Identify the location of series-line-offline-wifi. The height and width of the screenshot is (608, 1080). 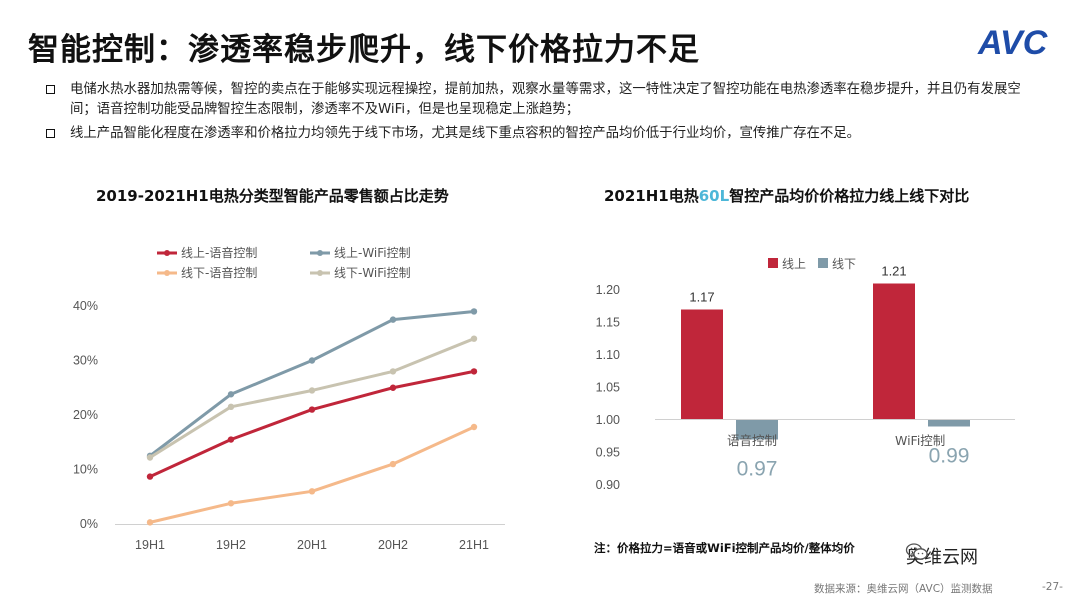
(312, 398).